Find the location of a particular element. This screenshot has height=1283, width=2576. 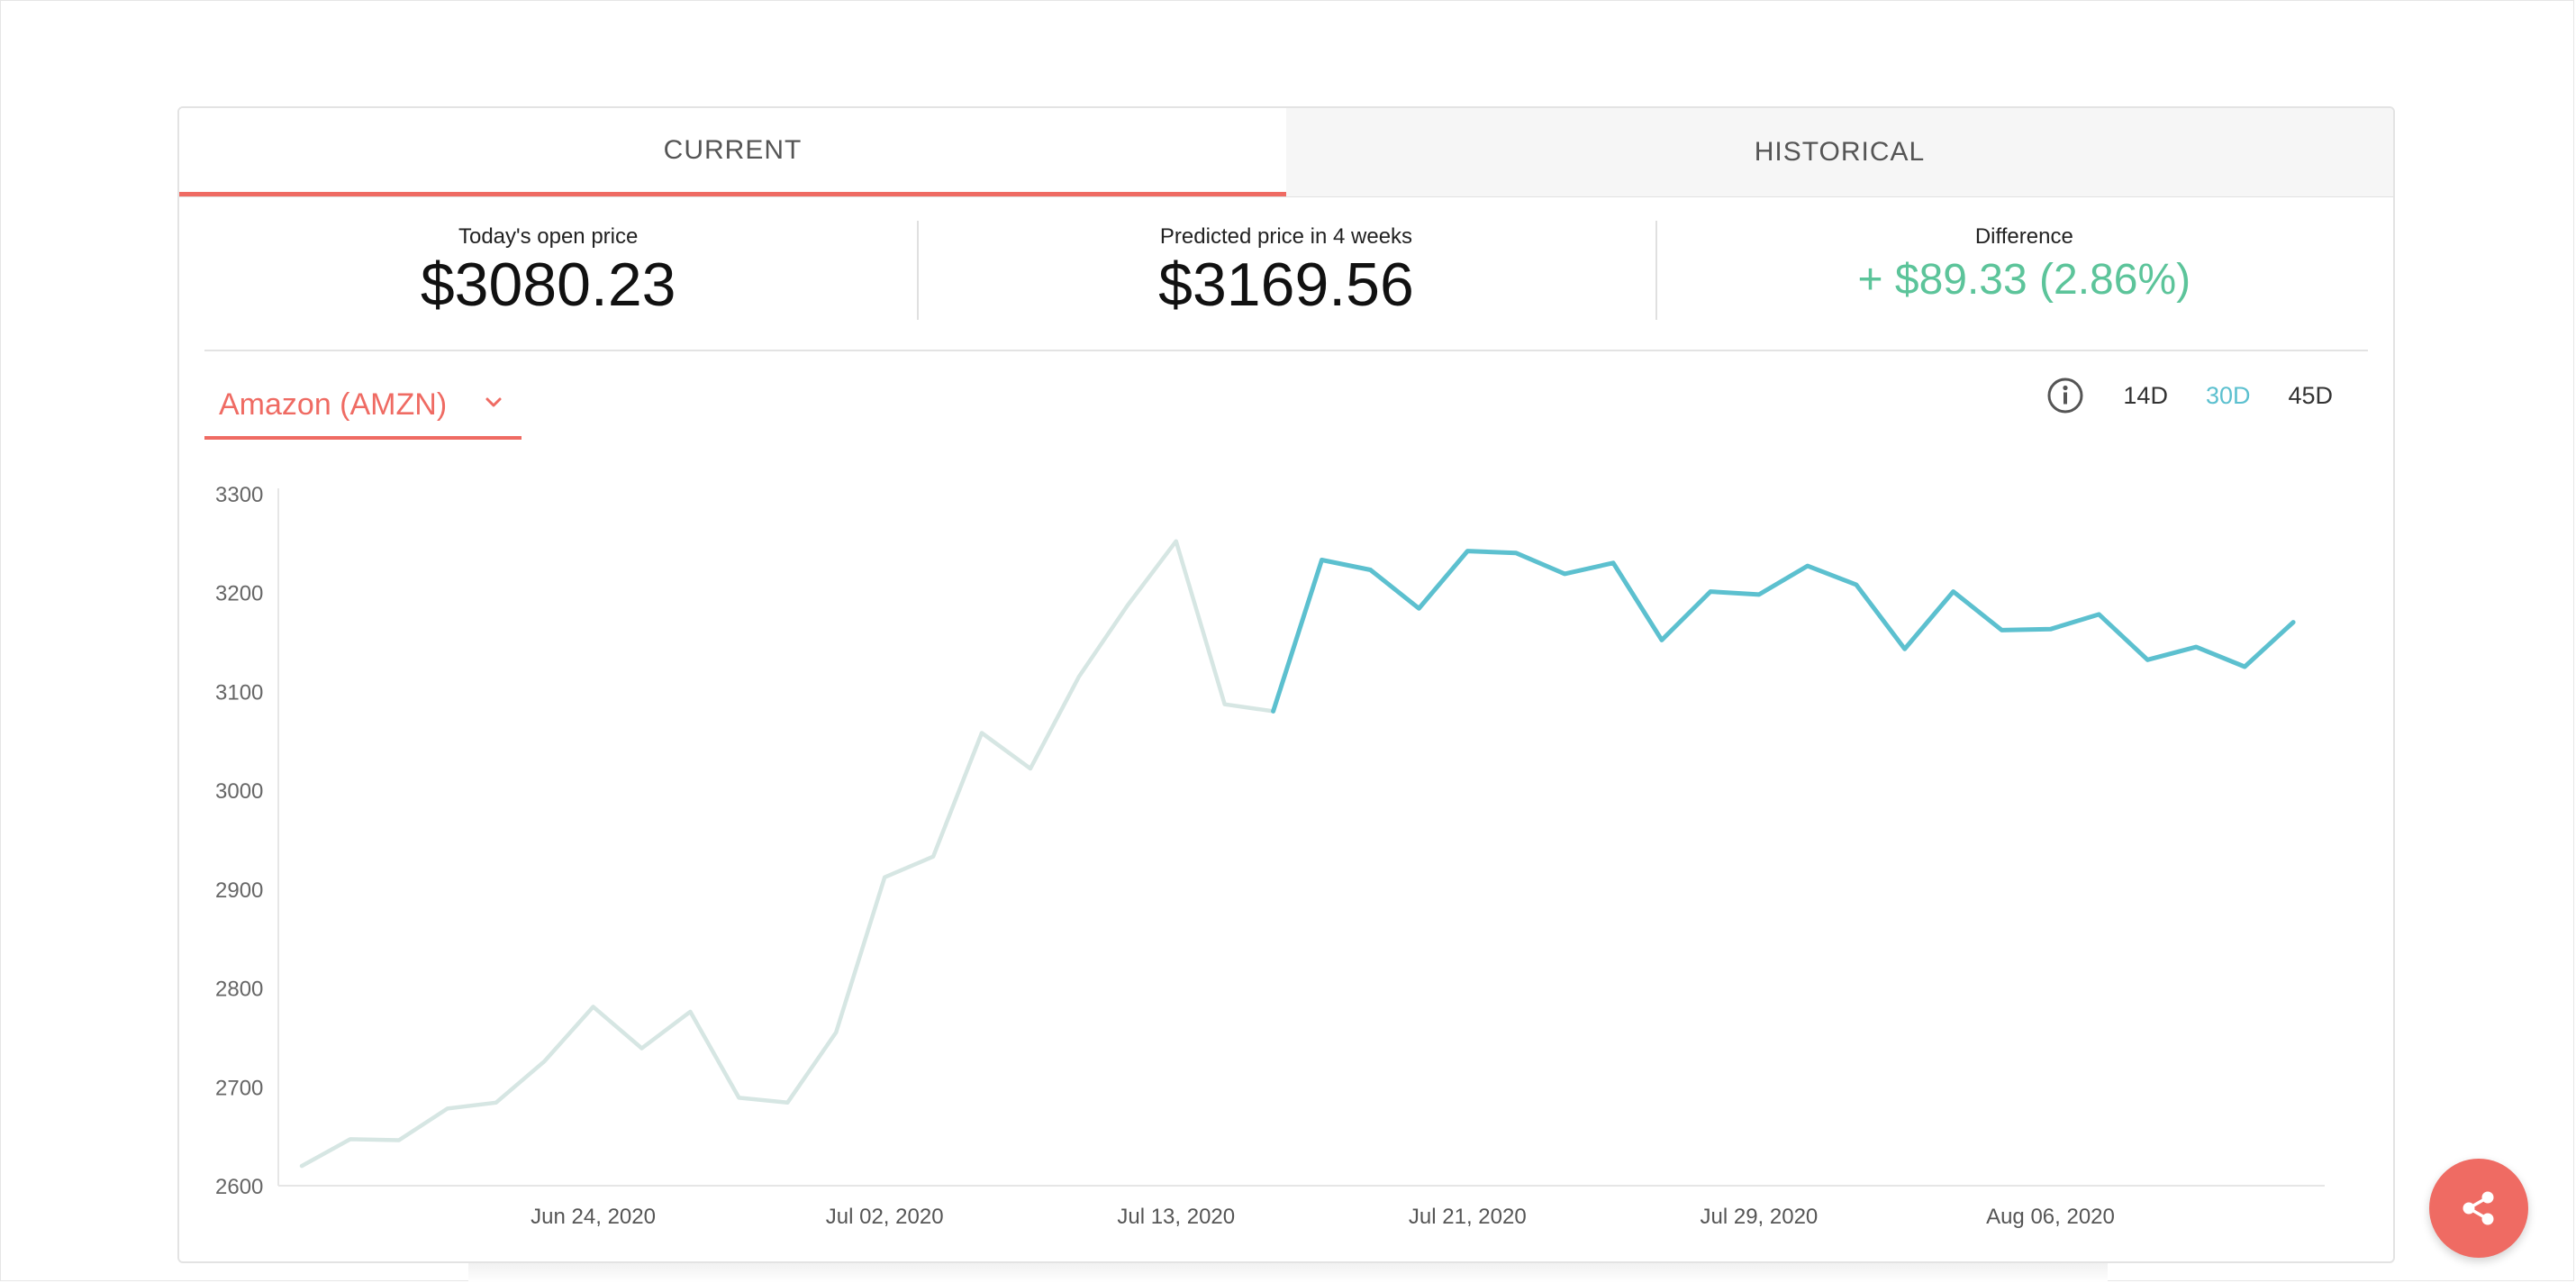

x-tick-label: Jun 24, 2020 is located at coordinates (593, 1217).